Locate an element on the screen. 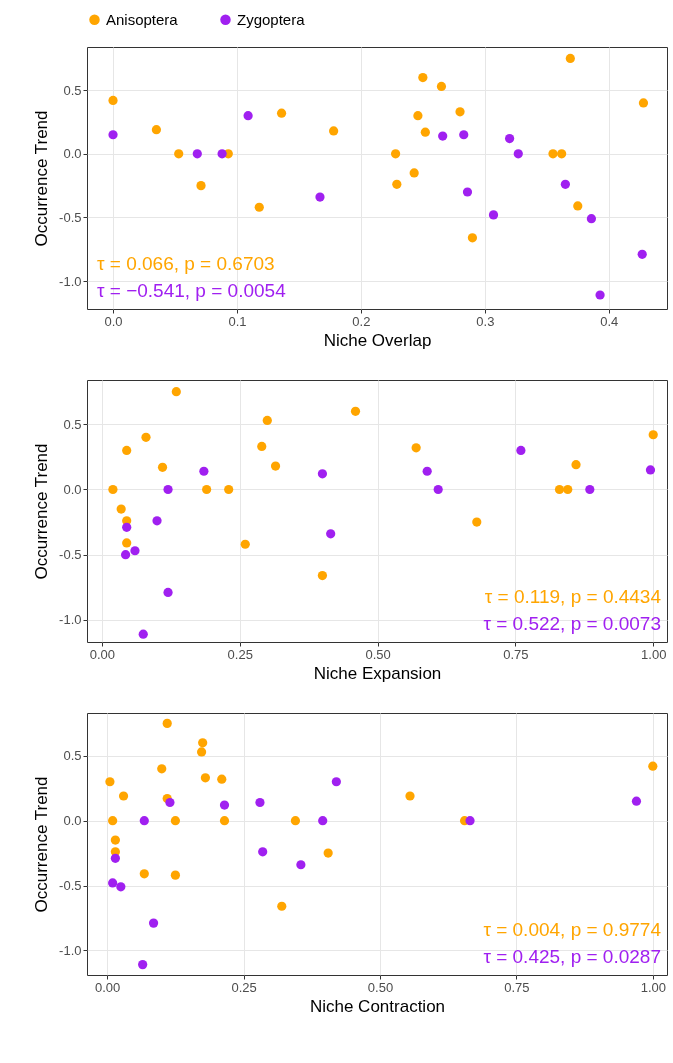  x-tick-label: 0.2 is located at coordinates (361, 321).